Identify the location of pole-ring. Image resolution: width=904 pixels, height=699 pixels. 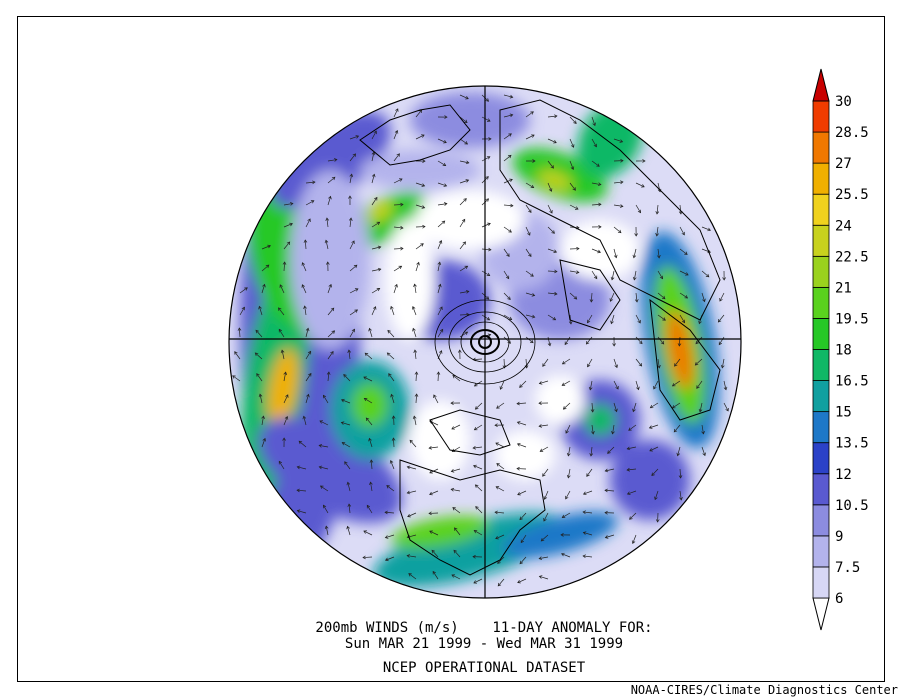
(485, 342).